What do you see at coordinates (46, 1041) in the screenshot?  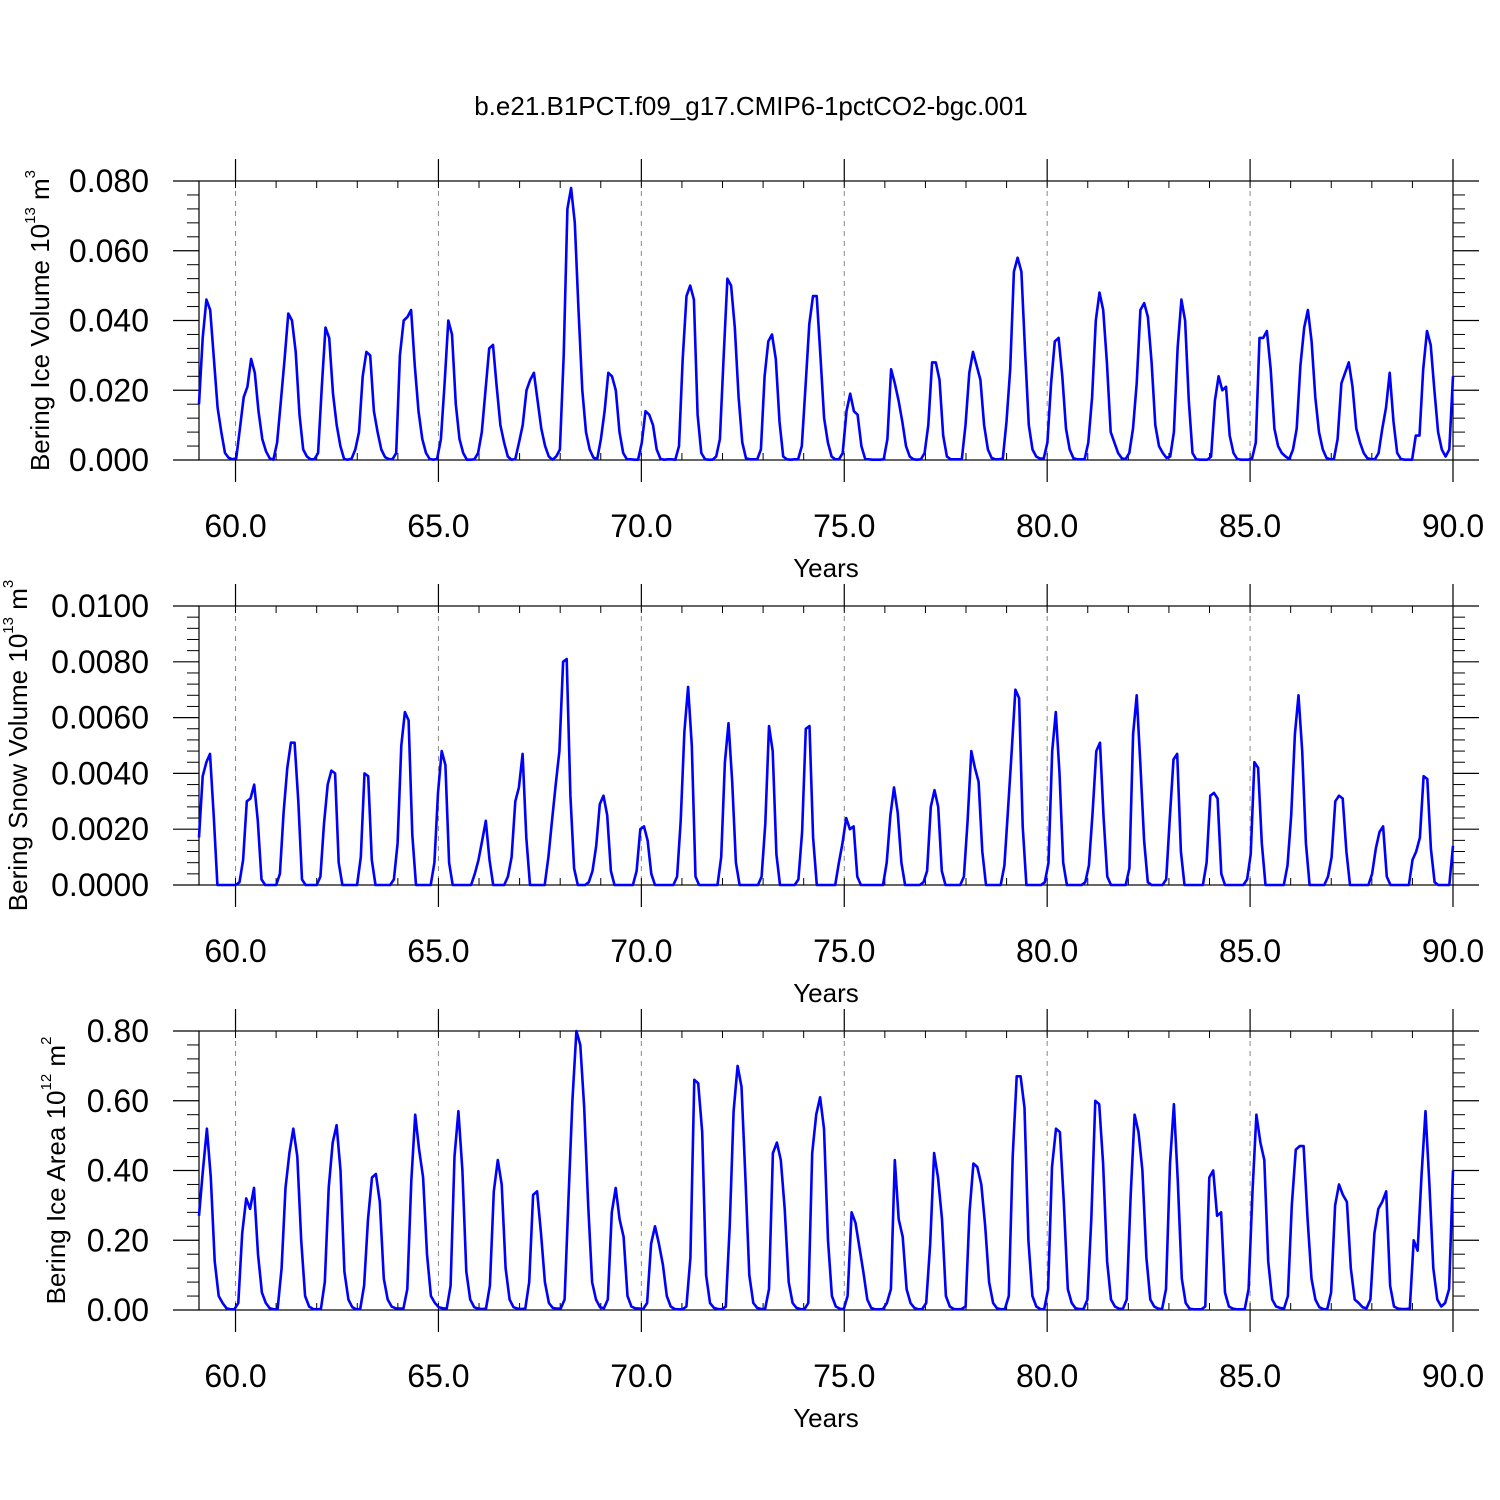 I see `y-axis-label-unit-exponent: 2` at bounding box center [46, 1041].